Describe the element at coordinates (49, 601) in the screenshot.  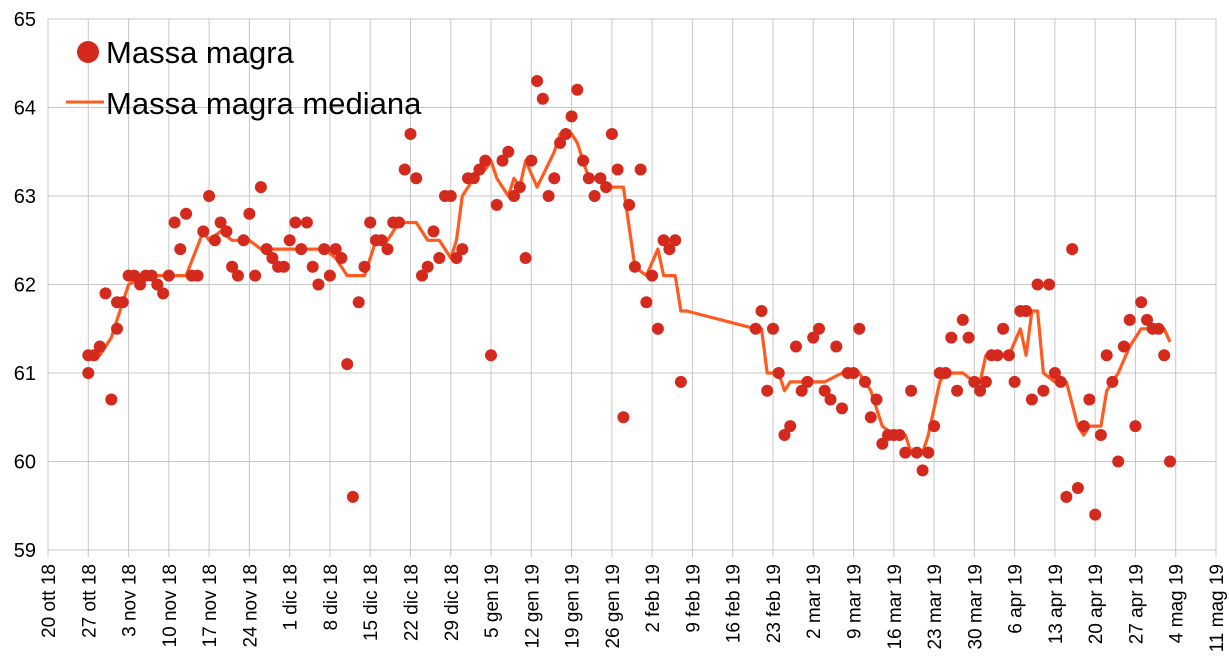
I see `x-tick-label: 20 ott 18` at that location.